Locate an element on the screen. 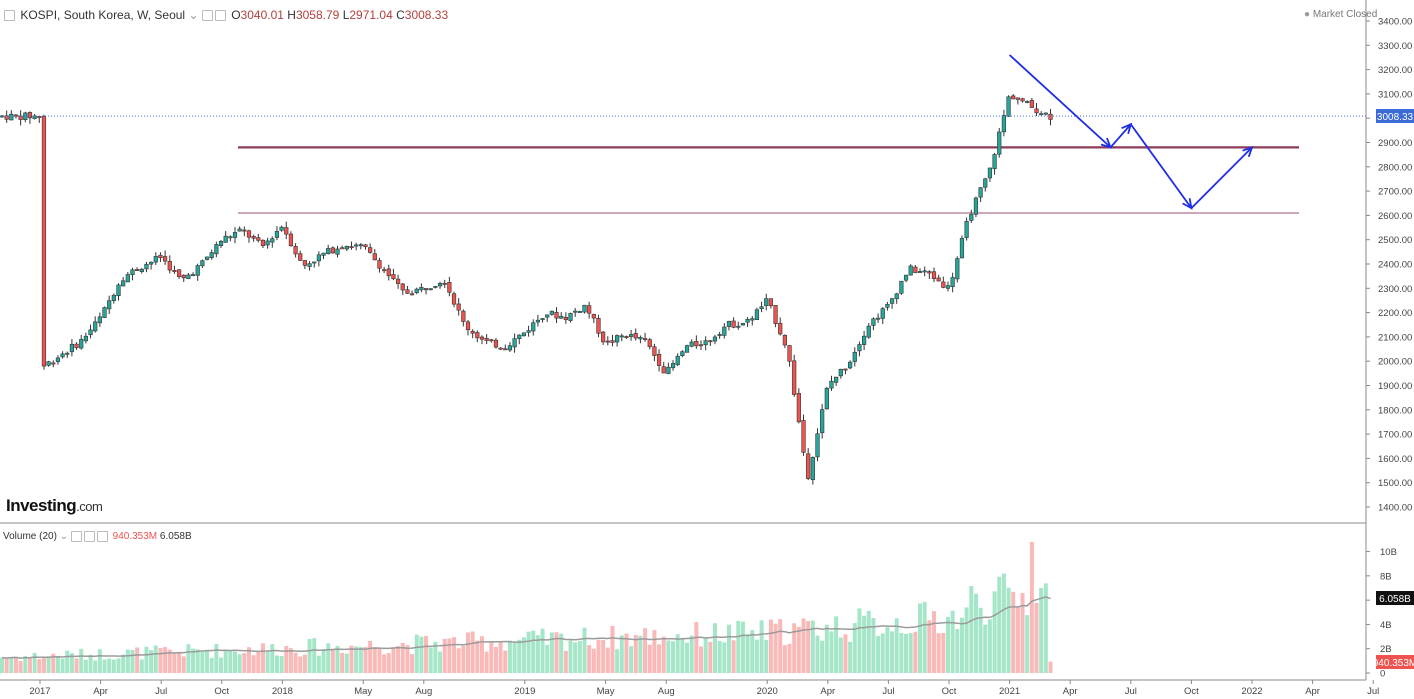  volume-value: 940.353M is located at coordinates (135, 537).